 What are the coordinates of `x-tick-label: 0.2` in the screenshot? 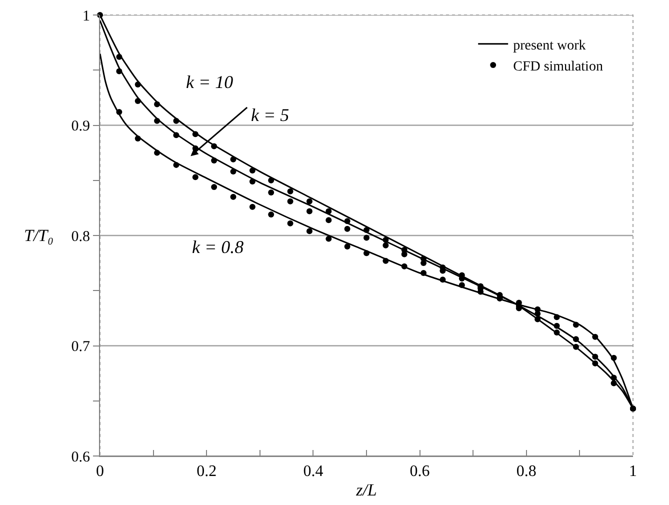 It's located at (206, 471).